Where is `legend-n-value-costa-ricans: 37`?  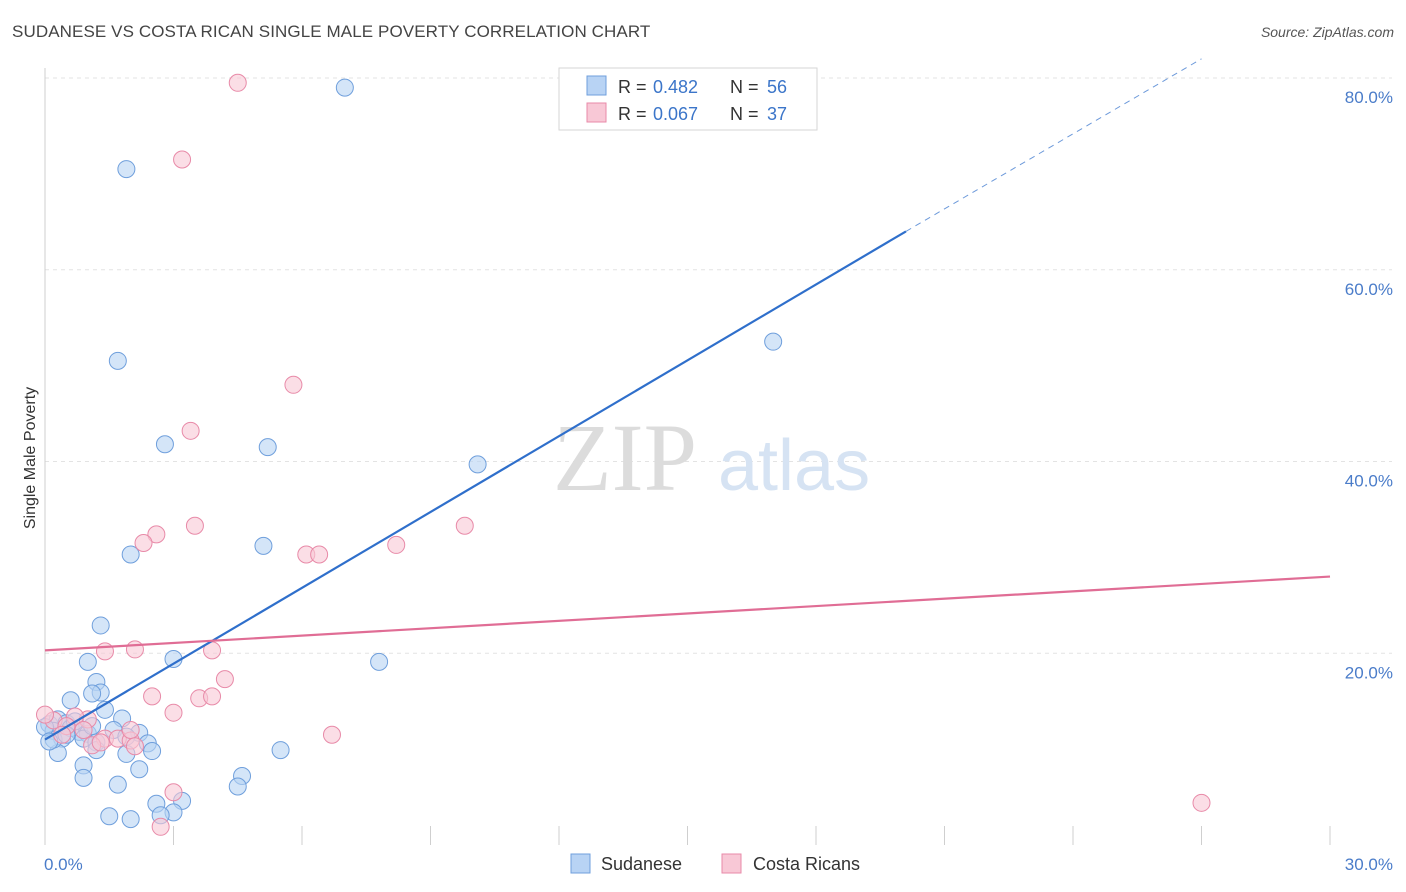
legend-n-value-costa-ricans: 37 is located at coordinates (777, 114).